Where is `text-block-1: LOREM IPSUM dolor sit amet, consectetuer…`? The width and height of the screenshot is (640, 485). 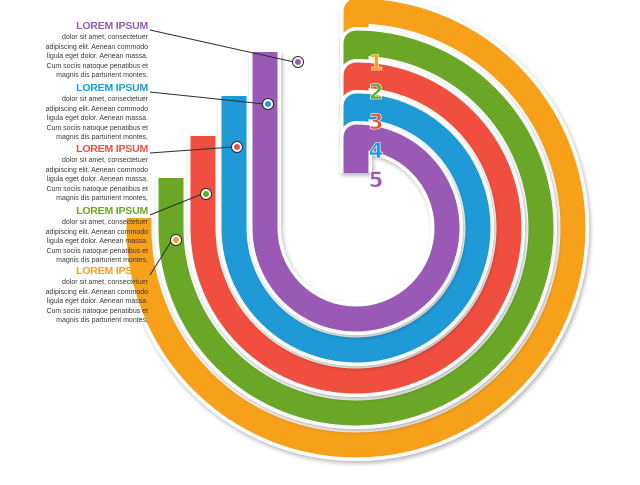
text-block-1: LOREM IPSUM dolor sit amet, consectetuer… is located at coordinates (74, 50).